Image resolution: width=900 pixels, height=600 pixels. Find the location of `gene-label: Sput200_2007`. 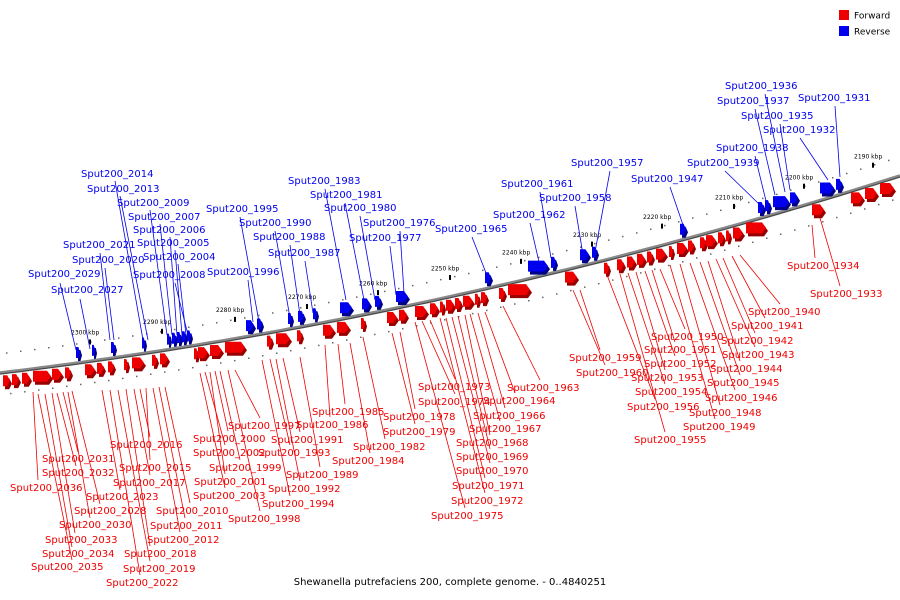

gene-label: Sput200_2007 is located at coordinates (164, 217).